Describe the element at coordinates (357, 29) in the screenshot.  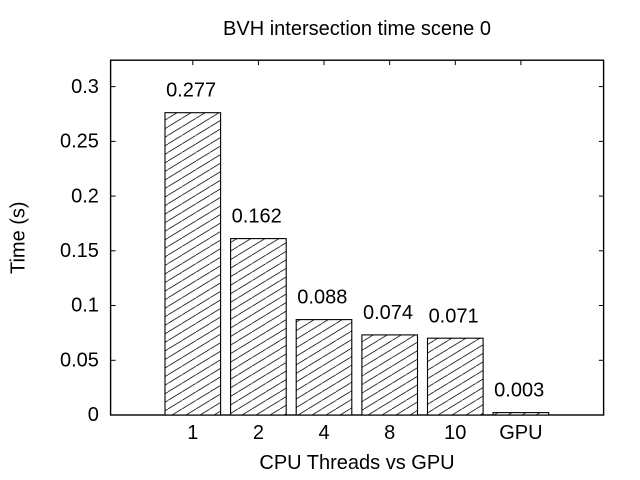
I see `svg-text: BVH intersection time scene 0` at that location.